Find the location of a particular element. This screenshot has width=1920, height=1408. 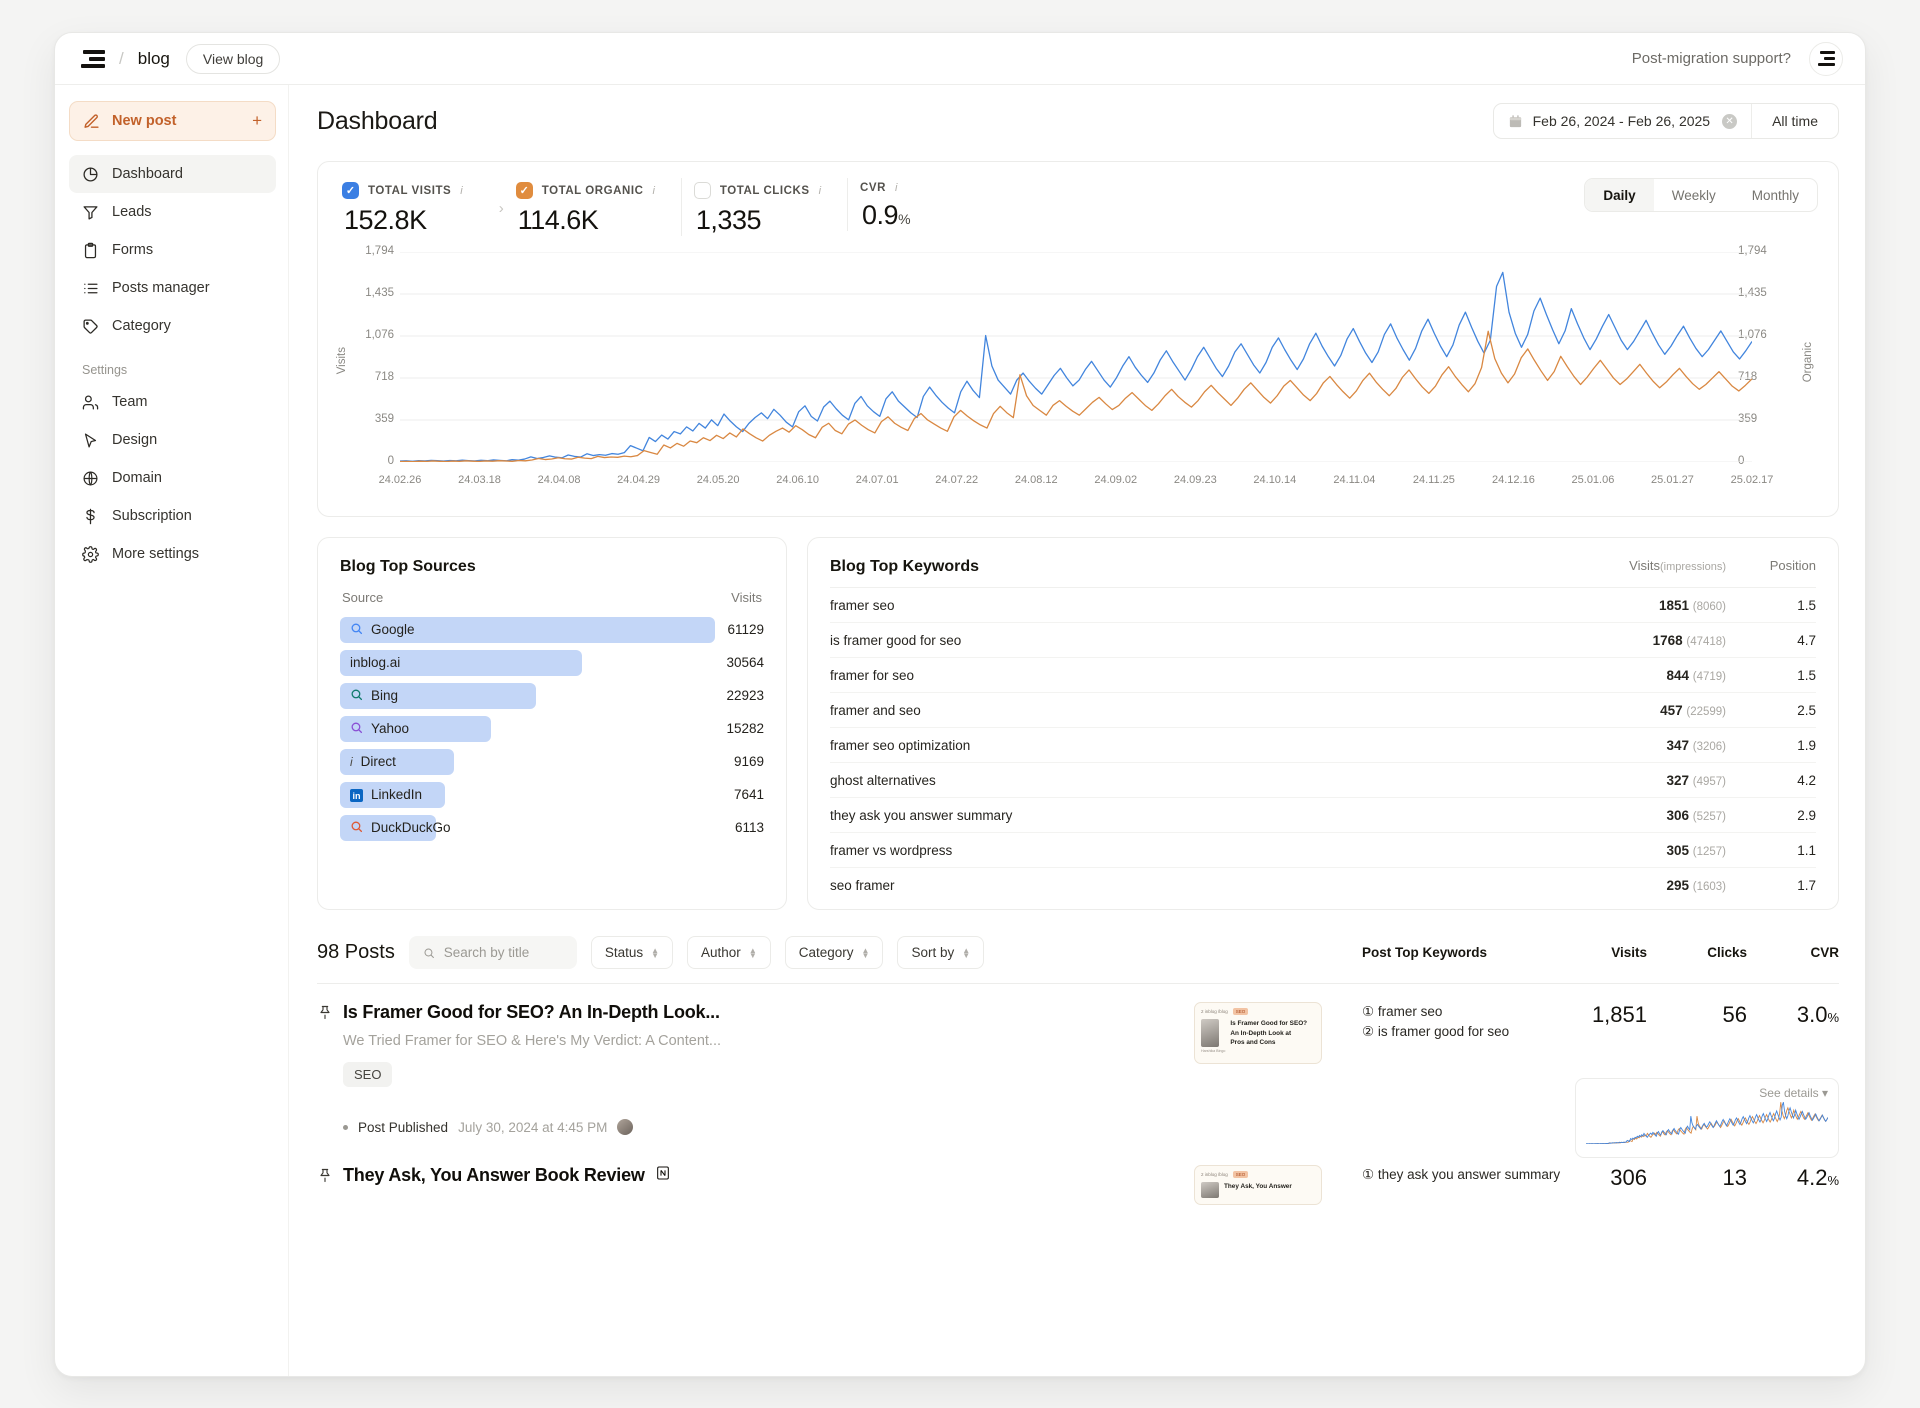

sidebar-item-dashboard: Dashboard is located at coordinates (172, 174).